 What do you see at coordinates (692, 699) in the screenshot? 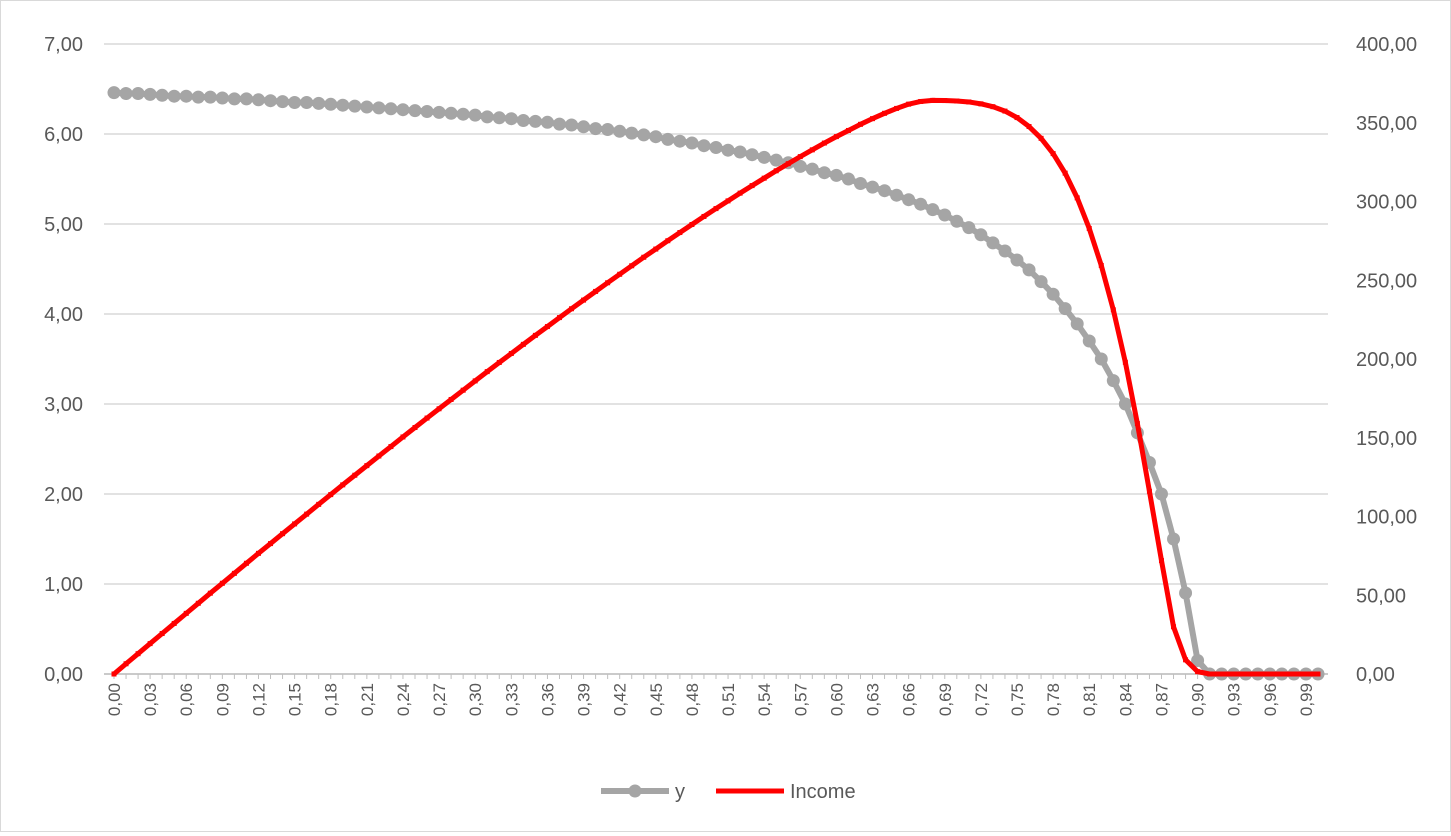
I see `x-tick-label: 0,48` at bounding box center [692, 699].